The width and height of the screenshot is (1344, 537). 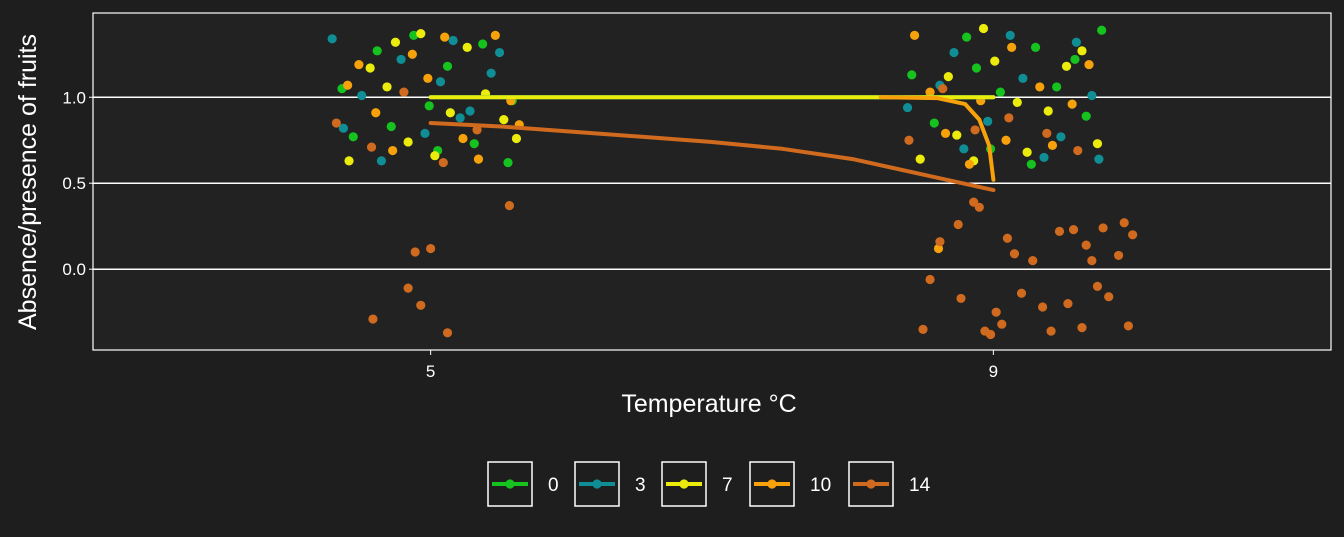 I want to click on legend-item-10: 10, so click(x=790, y=484).